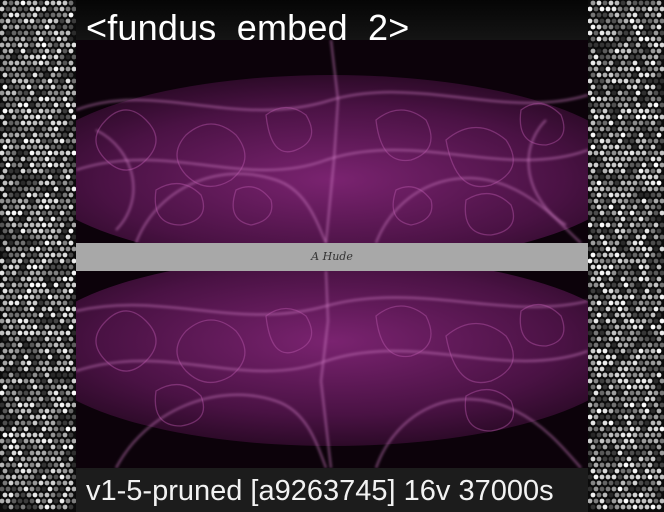 The height and width of the screenshot is (512, 664). I want to click on divider-strip: A Hude, so click(332, 257).